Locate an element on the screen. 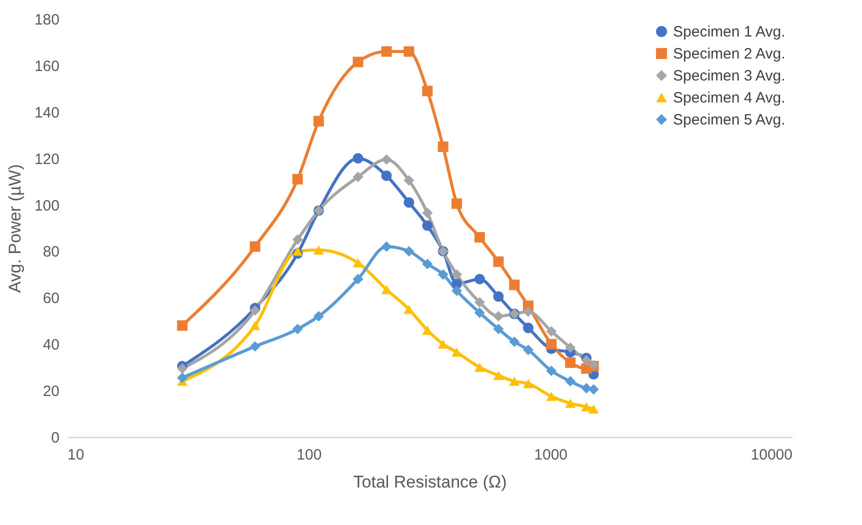 The width and height of the screenshot is (862, 525). x-axis-title: Total Resistance (Ω) is located at coordinates (430, 482).